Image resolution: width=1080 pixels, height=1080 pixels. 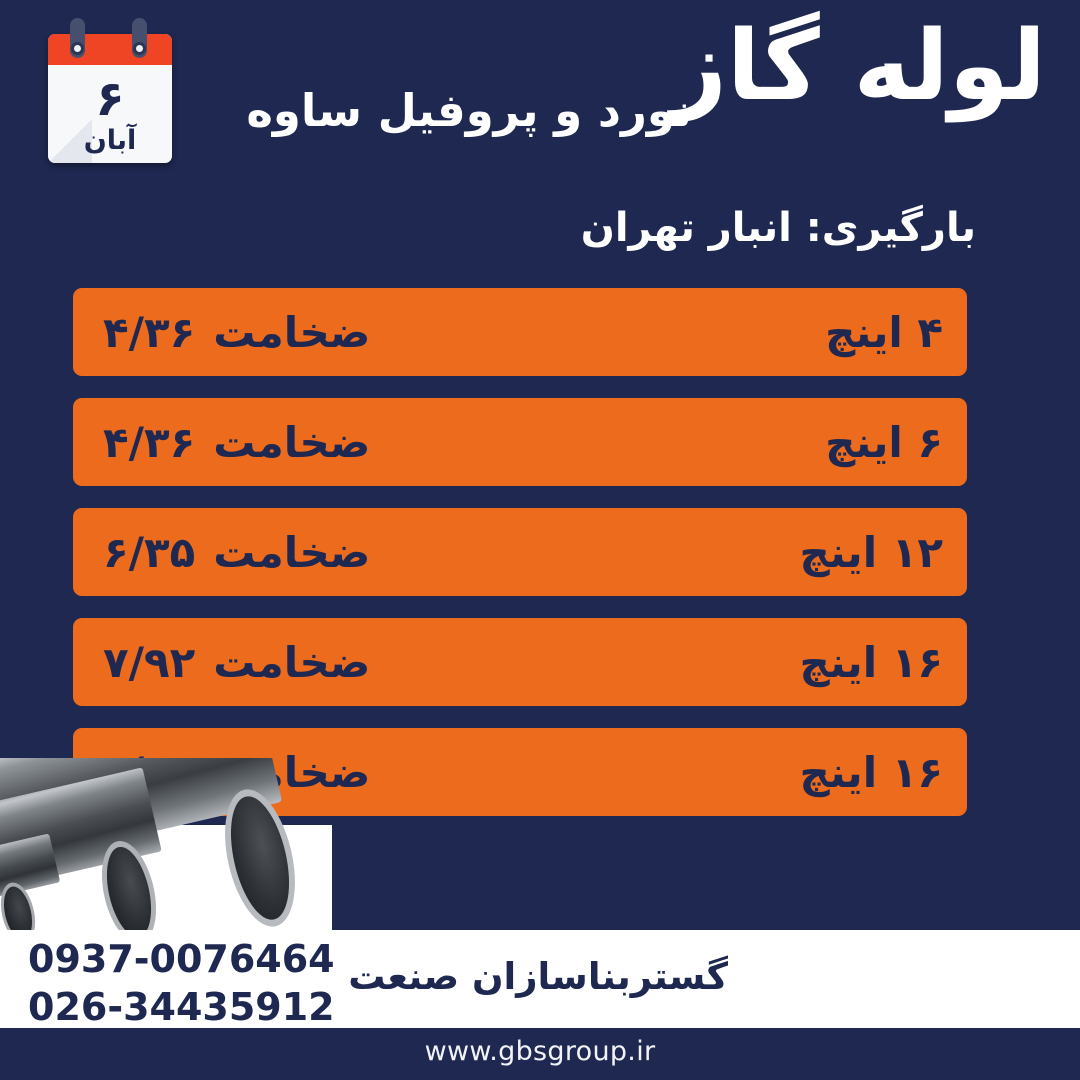 What do you see at coordinates (884, 332) in the screenshot?
I see `row-size: ۴ اینچ` at bounding box center [884, 332].